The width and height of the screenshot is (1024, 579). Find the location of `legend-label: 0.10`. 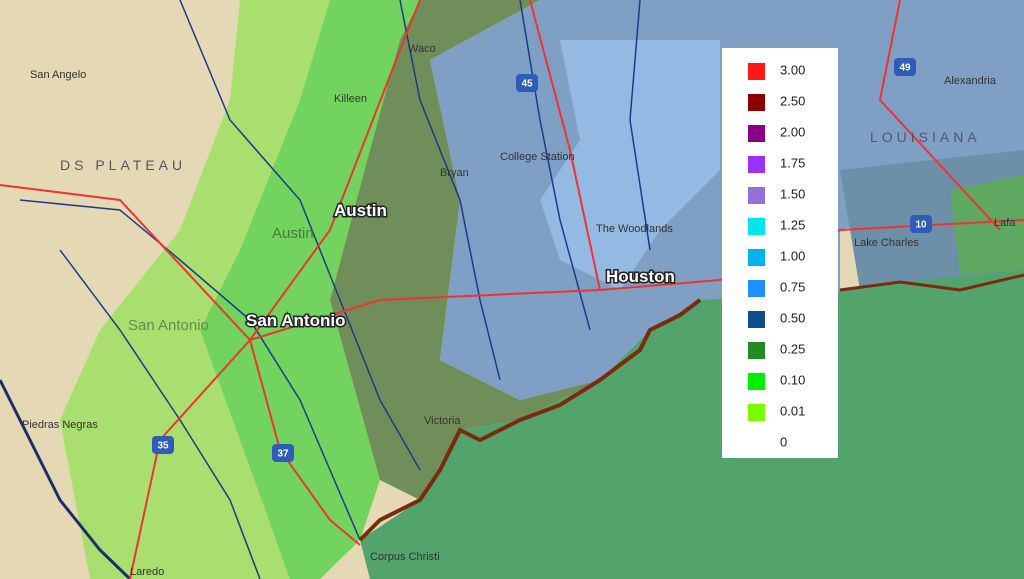

legend-label: 0.10 is located at coordinates (792, 379).